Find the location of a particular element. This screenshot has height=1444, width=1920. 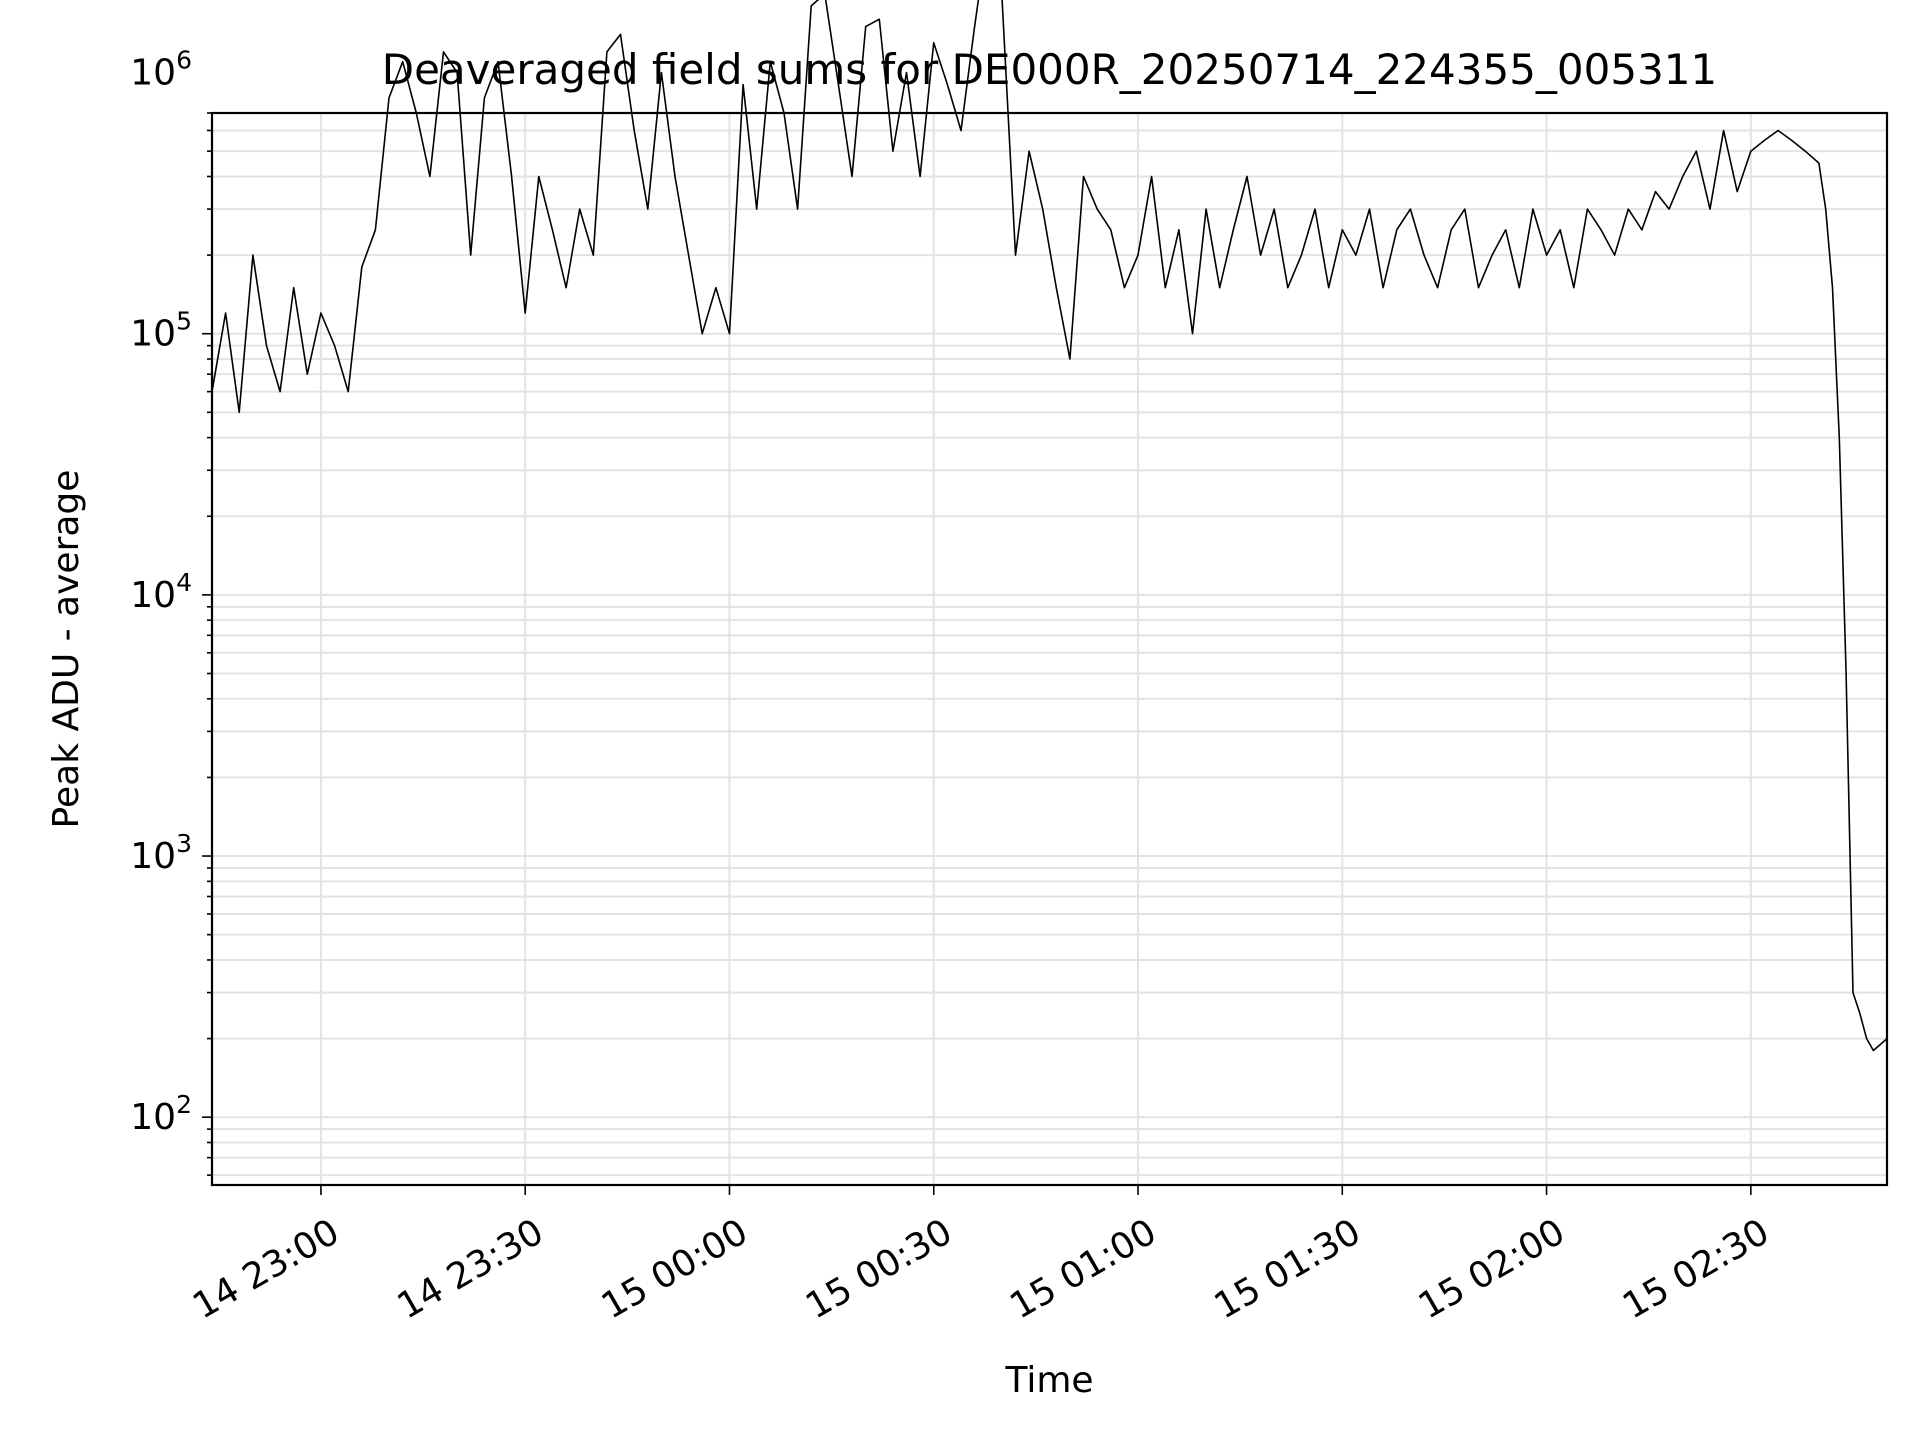

y-tick-label: 10⁵ is located at coordinates (161, 331).